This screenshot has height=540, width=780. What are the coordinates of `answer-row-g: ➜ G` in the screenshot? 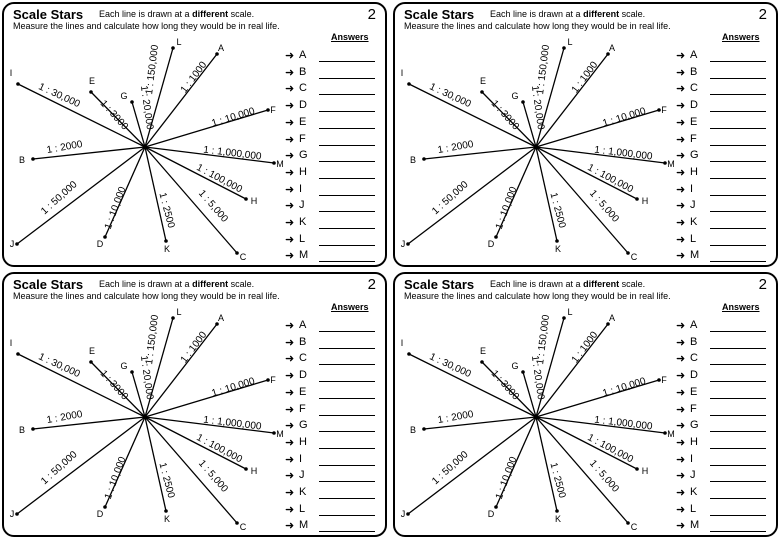 It's located at (723, 427).